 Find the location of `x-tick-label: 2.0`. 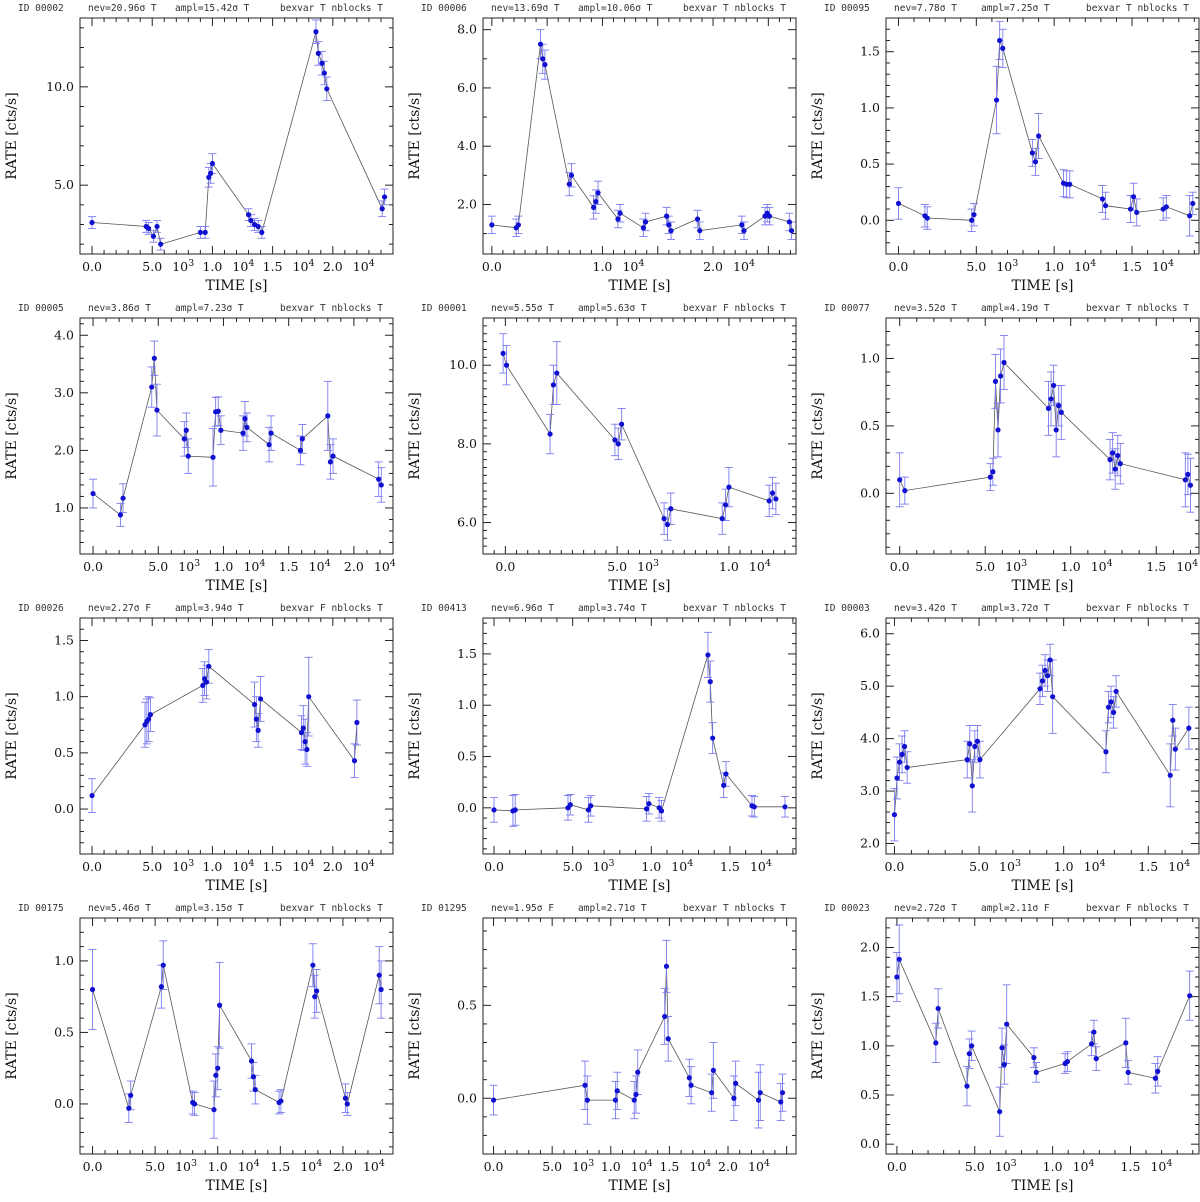

x-tick-label: 2.0 is located at coordinates (713, 266).